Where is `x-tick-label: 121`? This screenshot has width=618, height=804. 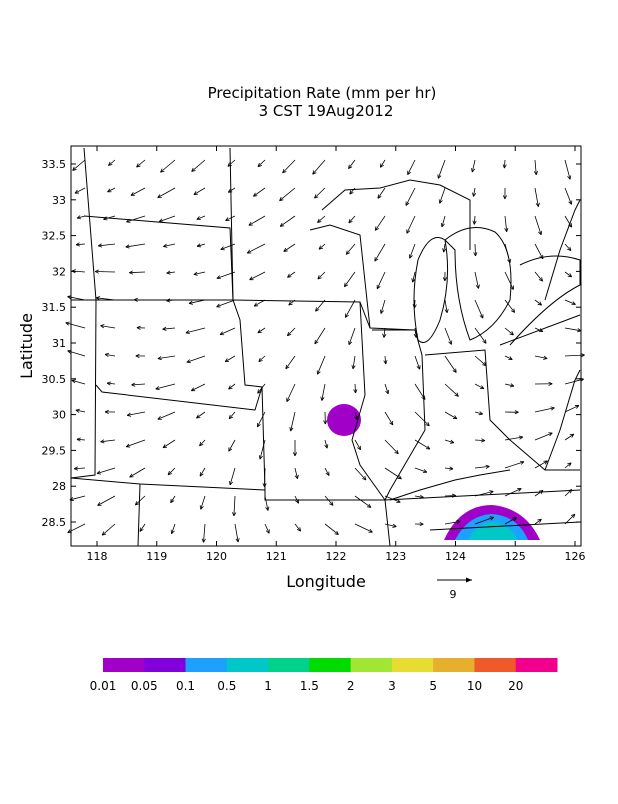 x-tick-label: 121 is located at coordinates (276, 556).